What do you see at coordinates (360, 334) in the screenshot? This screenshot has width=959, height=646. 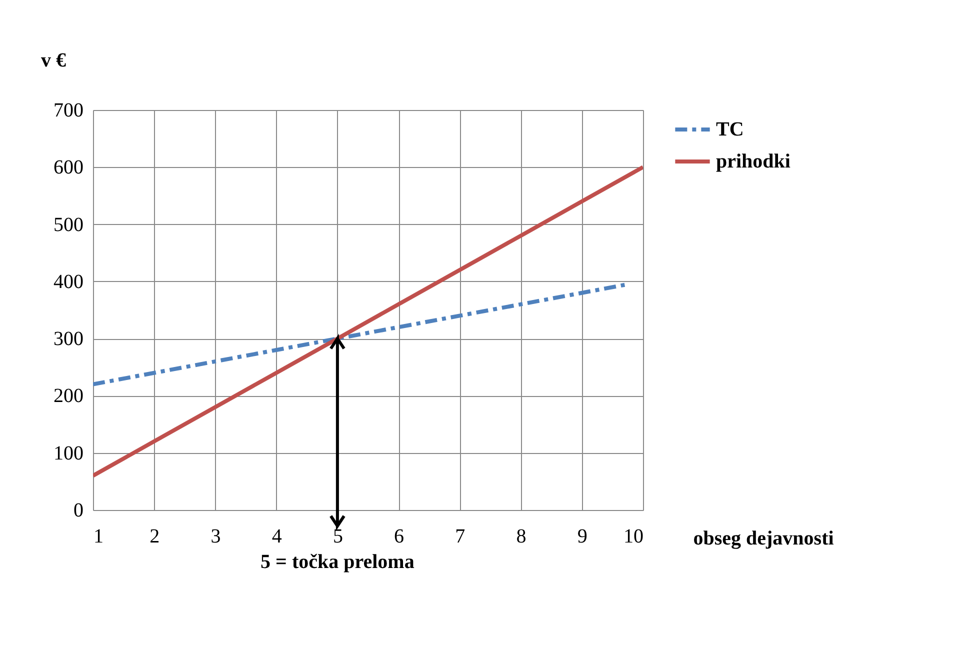 I see `line-series` at bounding box center [360, 334].